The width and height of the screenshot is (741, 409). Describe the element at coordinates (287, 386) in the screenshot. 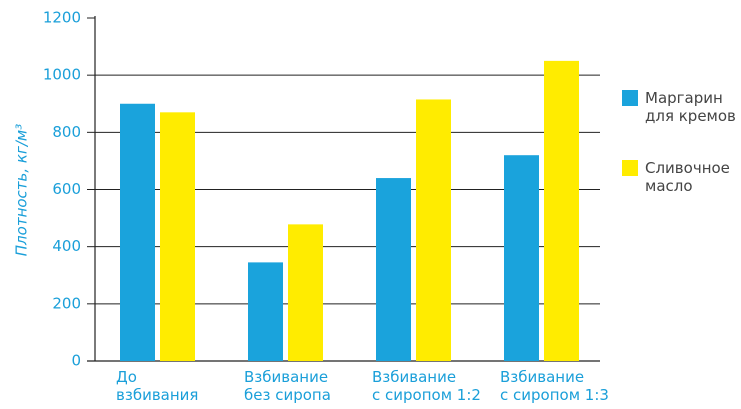

I see `x-tick-label: Взбивание без сиропа` at that location.